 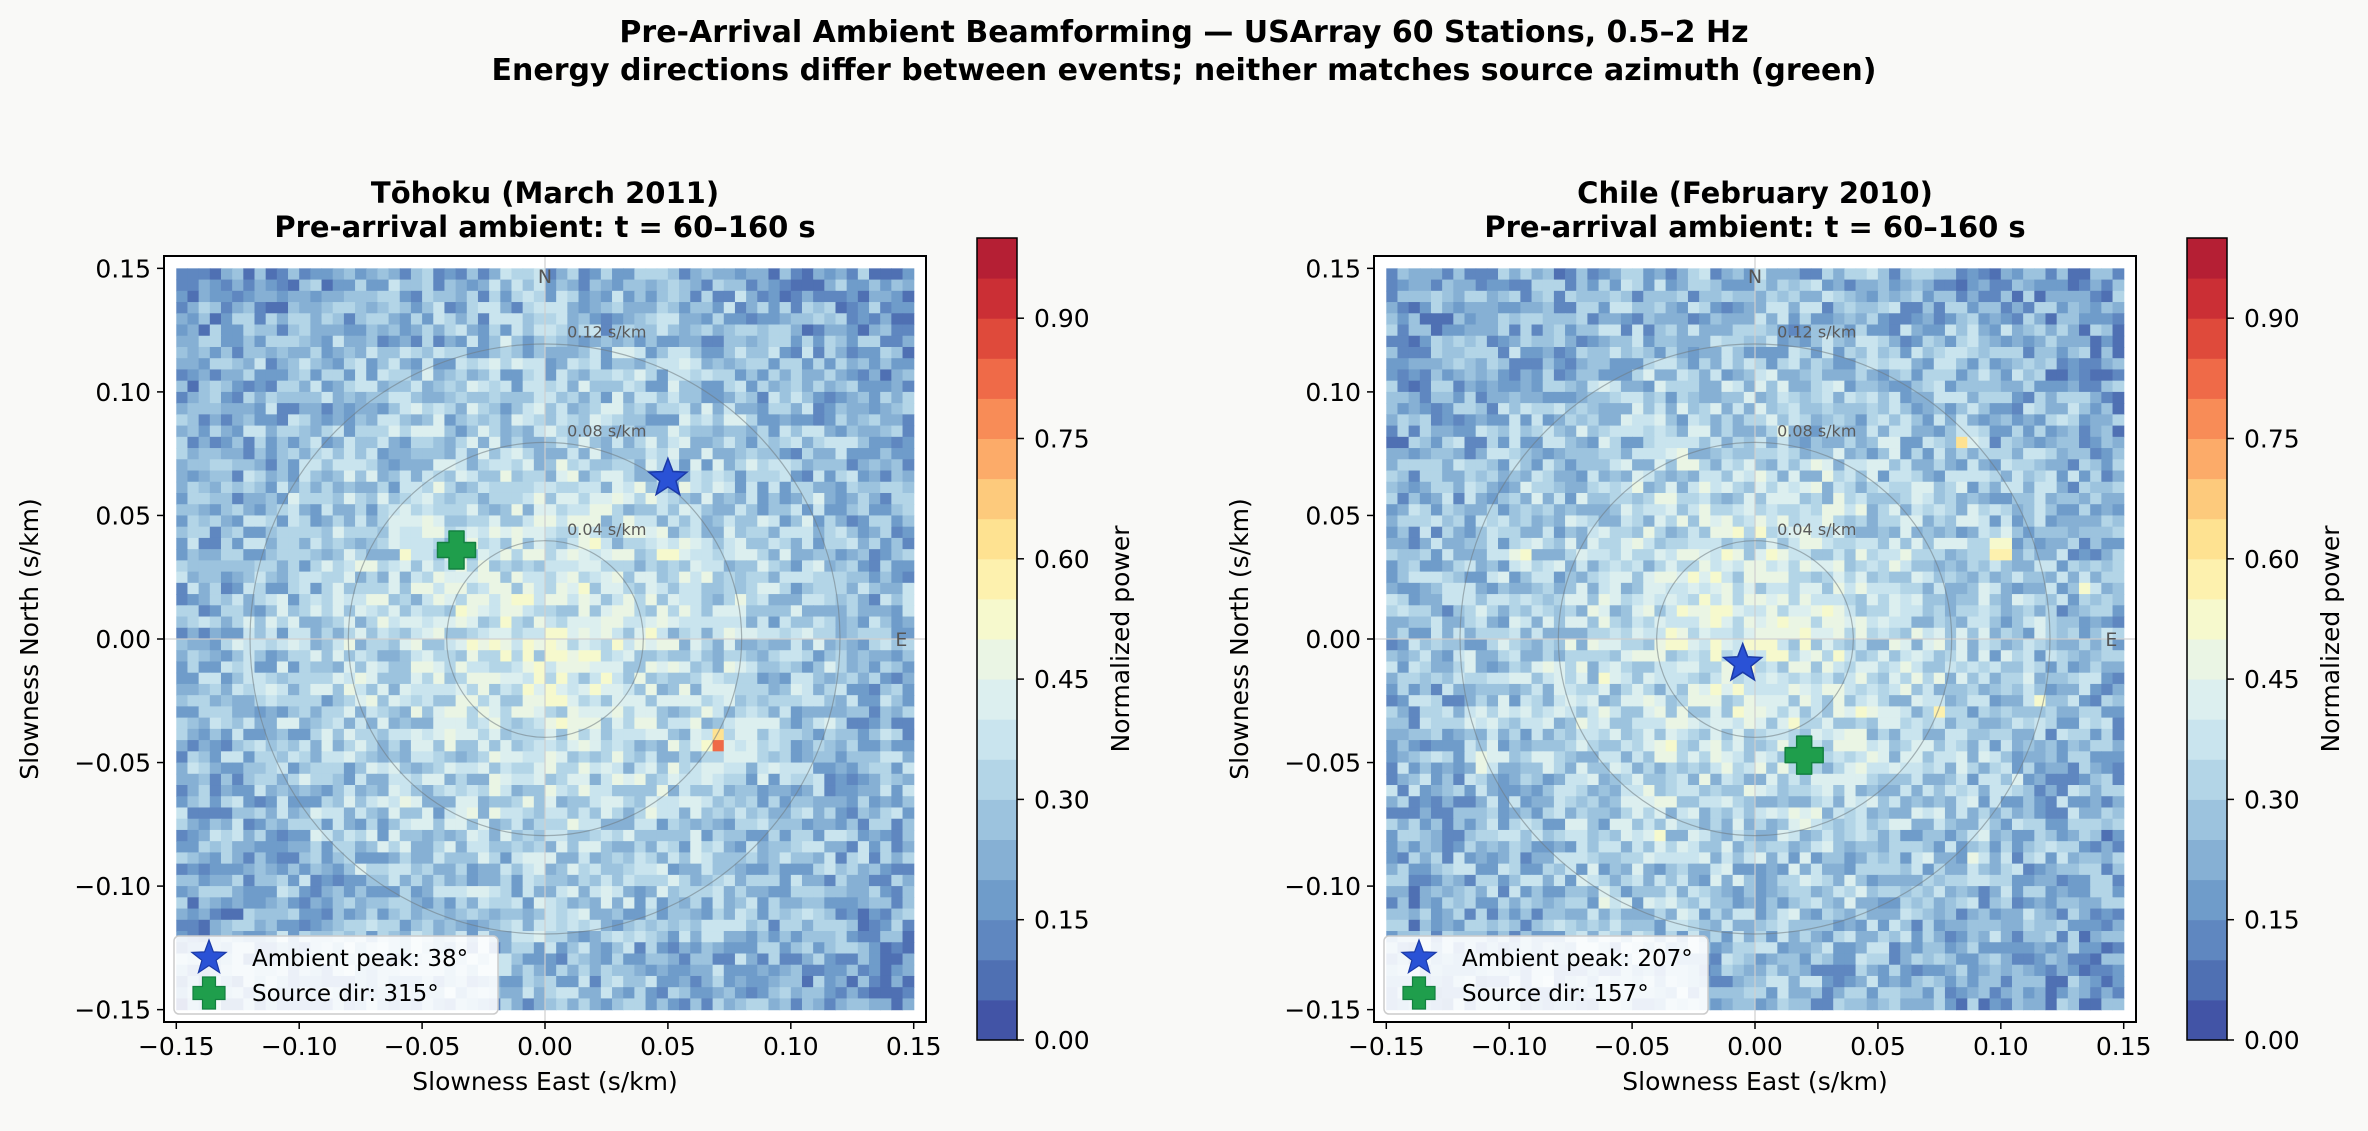 I want to click on colorbar-segment, so click(x=997, y=459).